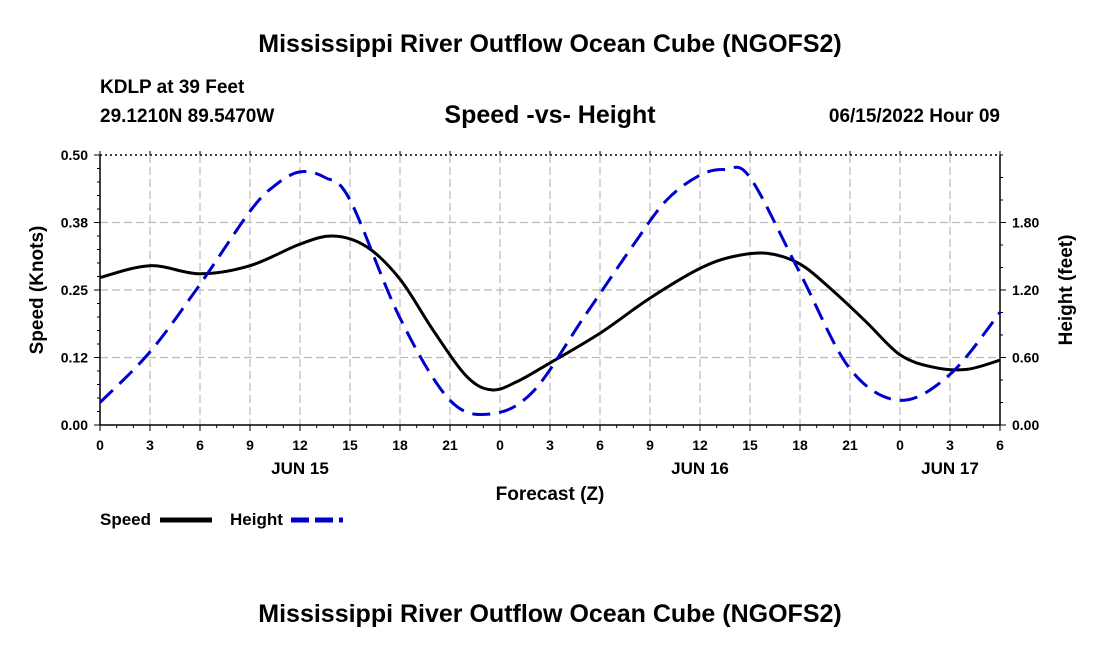 This screenshot has height=650, width=1100. I want to click on y-tick-label: 0.38, so click(74, 223).